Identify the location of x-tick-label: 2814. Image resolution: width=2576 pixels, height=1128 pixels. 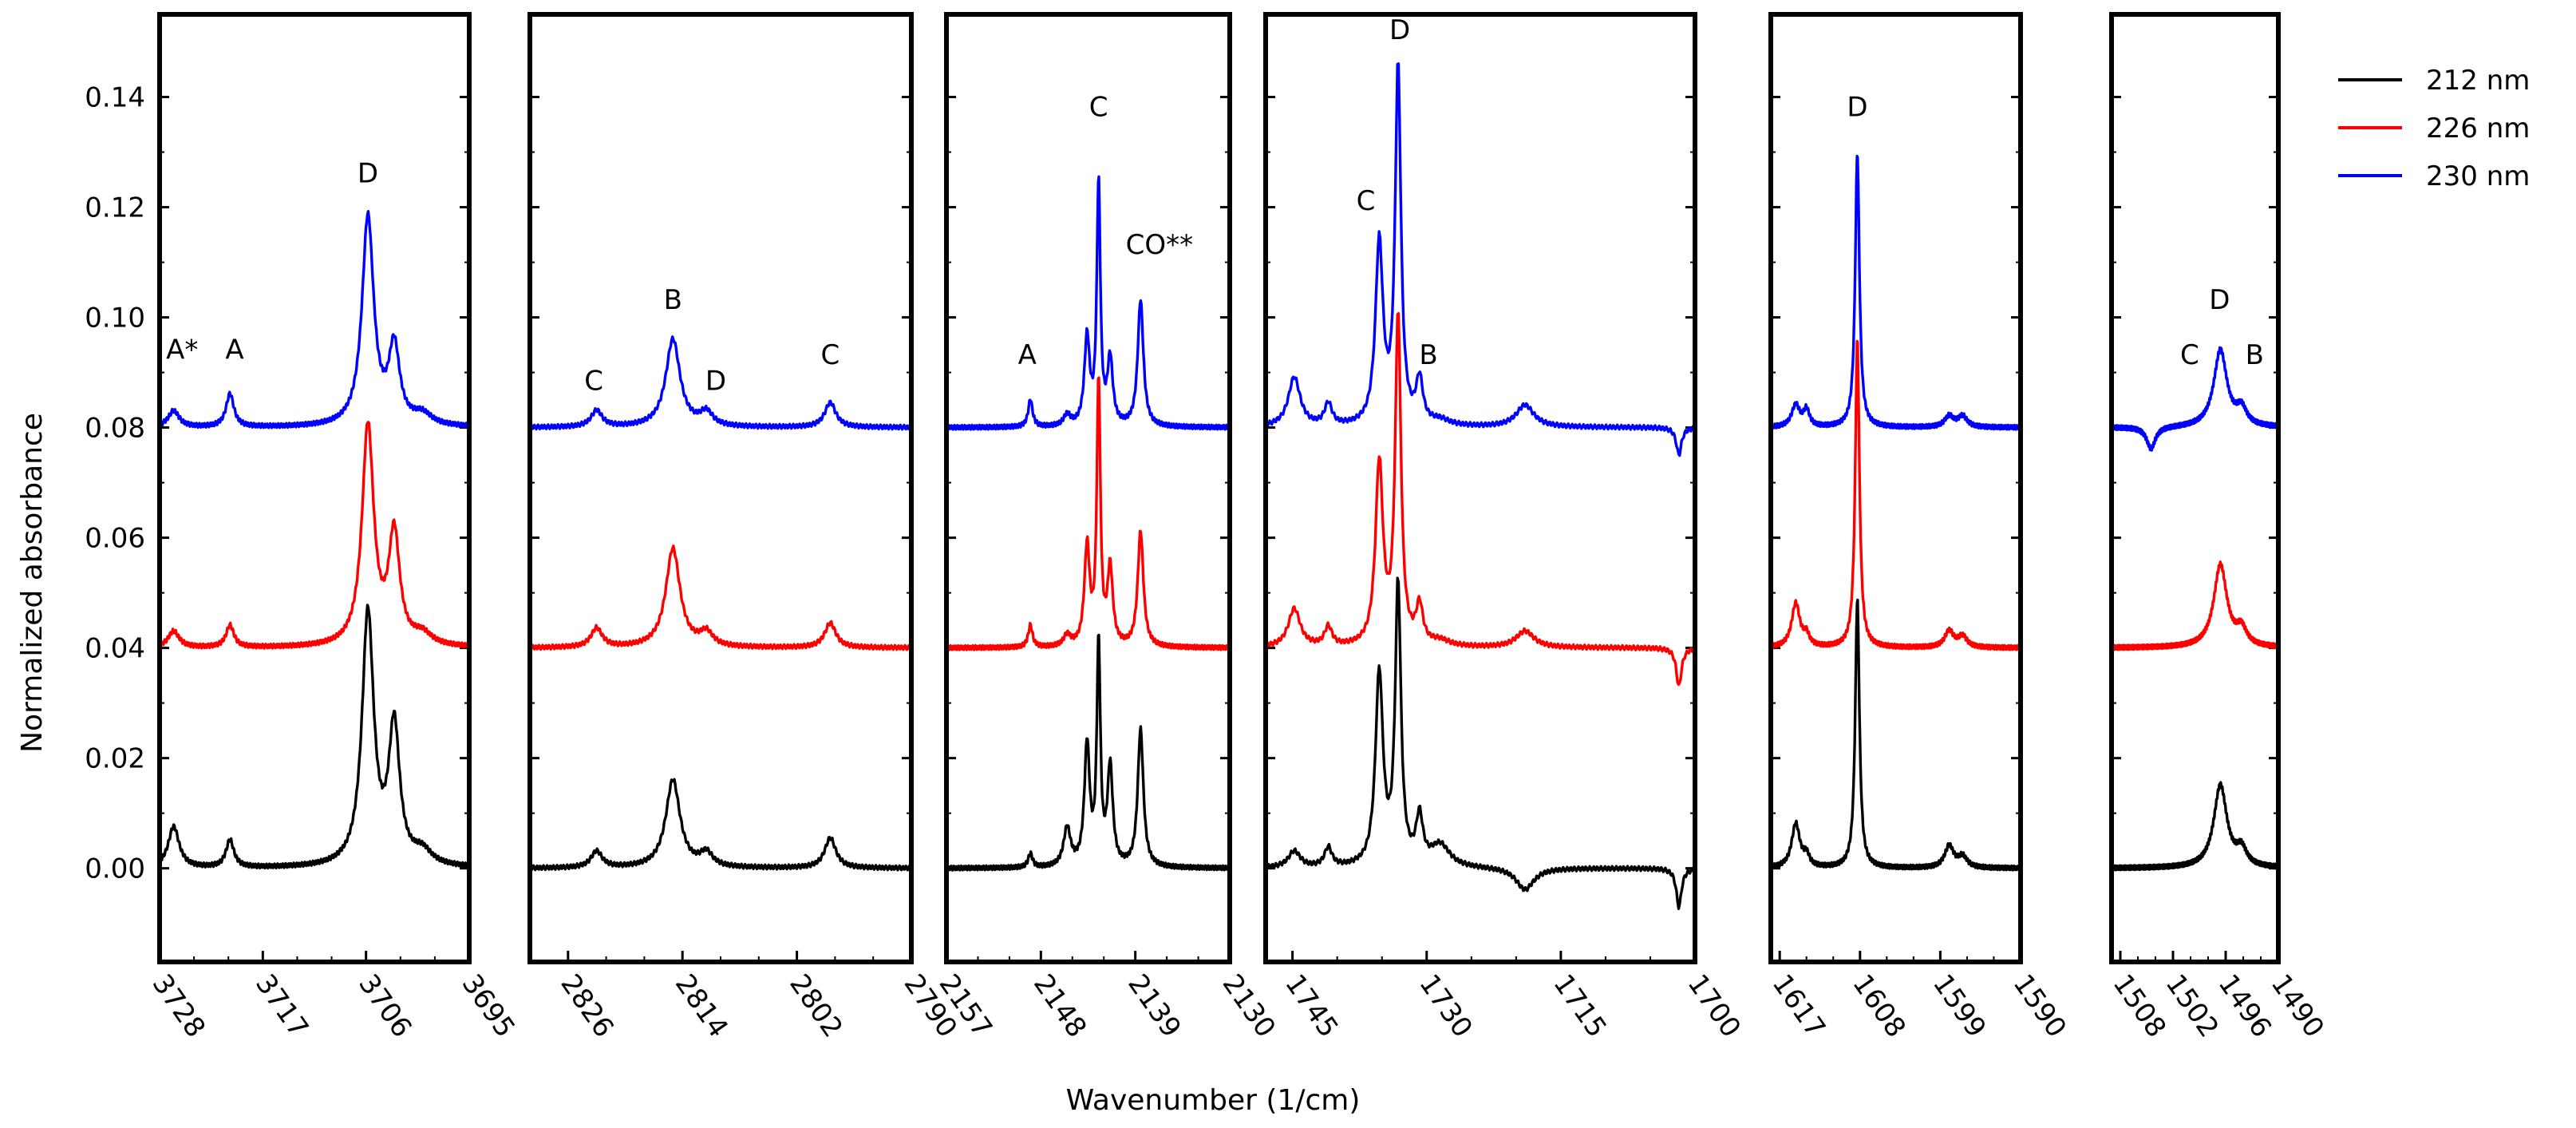
(701, 1005).